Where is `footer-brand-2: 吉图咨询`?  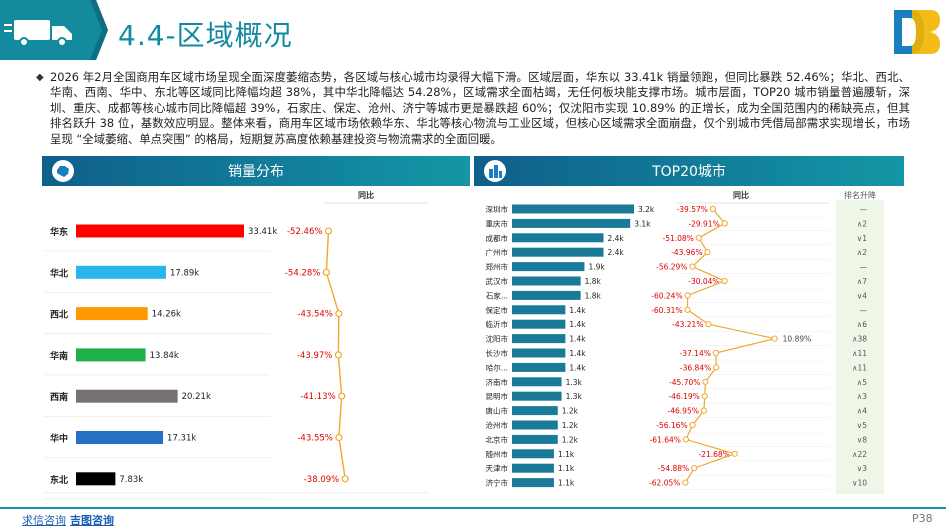 footer-brand-2: 吉图咨询 is located at coordinates (92, 520).